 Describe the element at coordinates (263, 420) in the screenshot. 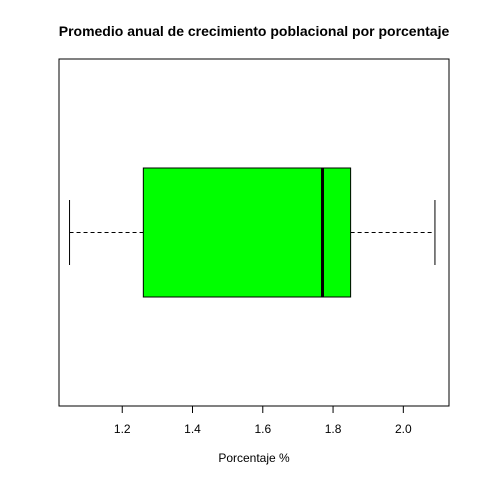

I see `x-axis: 1.2 1.4 1.6 1.8 2.0` at that location.